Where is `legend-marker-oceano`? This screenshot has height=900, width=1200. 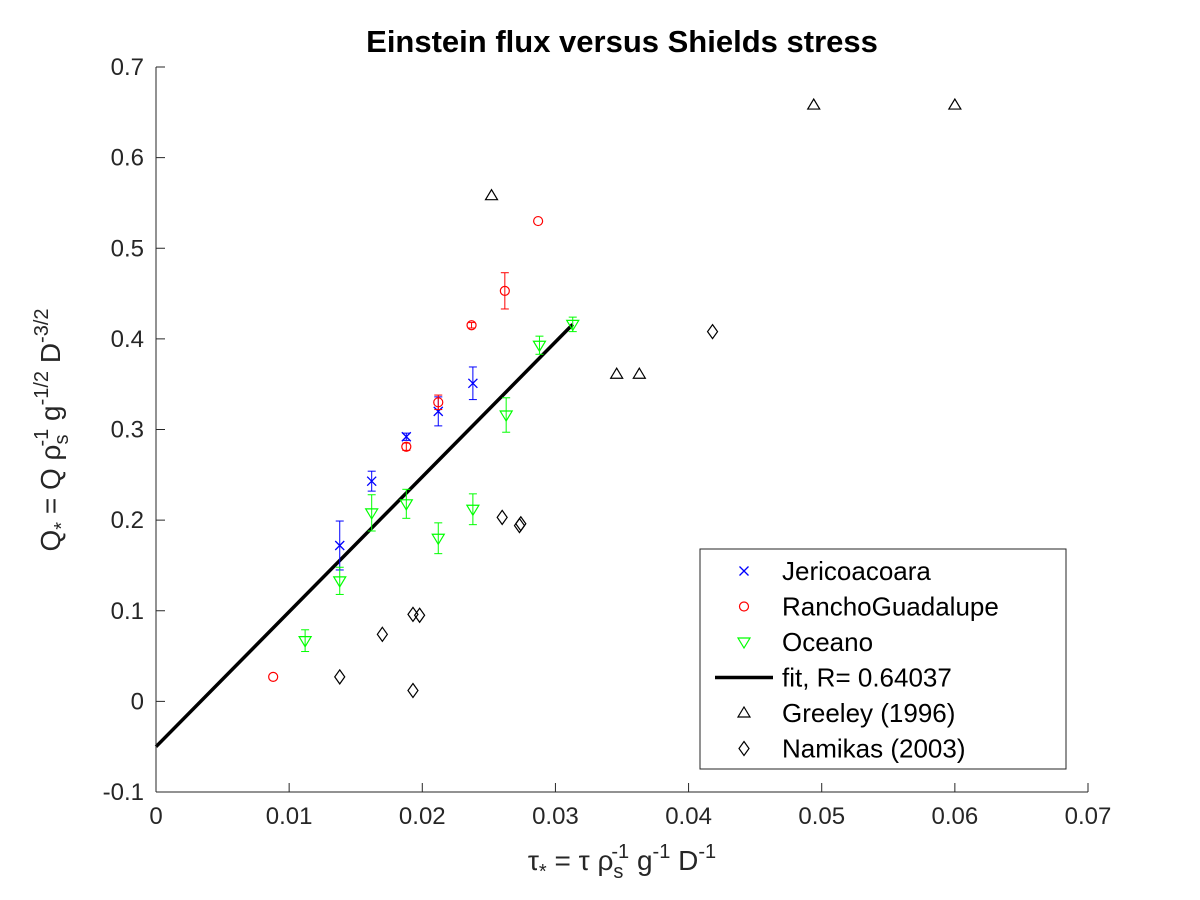 legend-marker-oceano is located at coordinates (744, 643).